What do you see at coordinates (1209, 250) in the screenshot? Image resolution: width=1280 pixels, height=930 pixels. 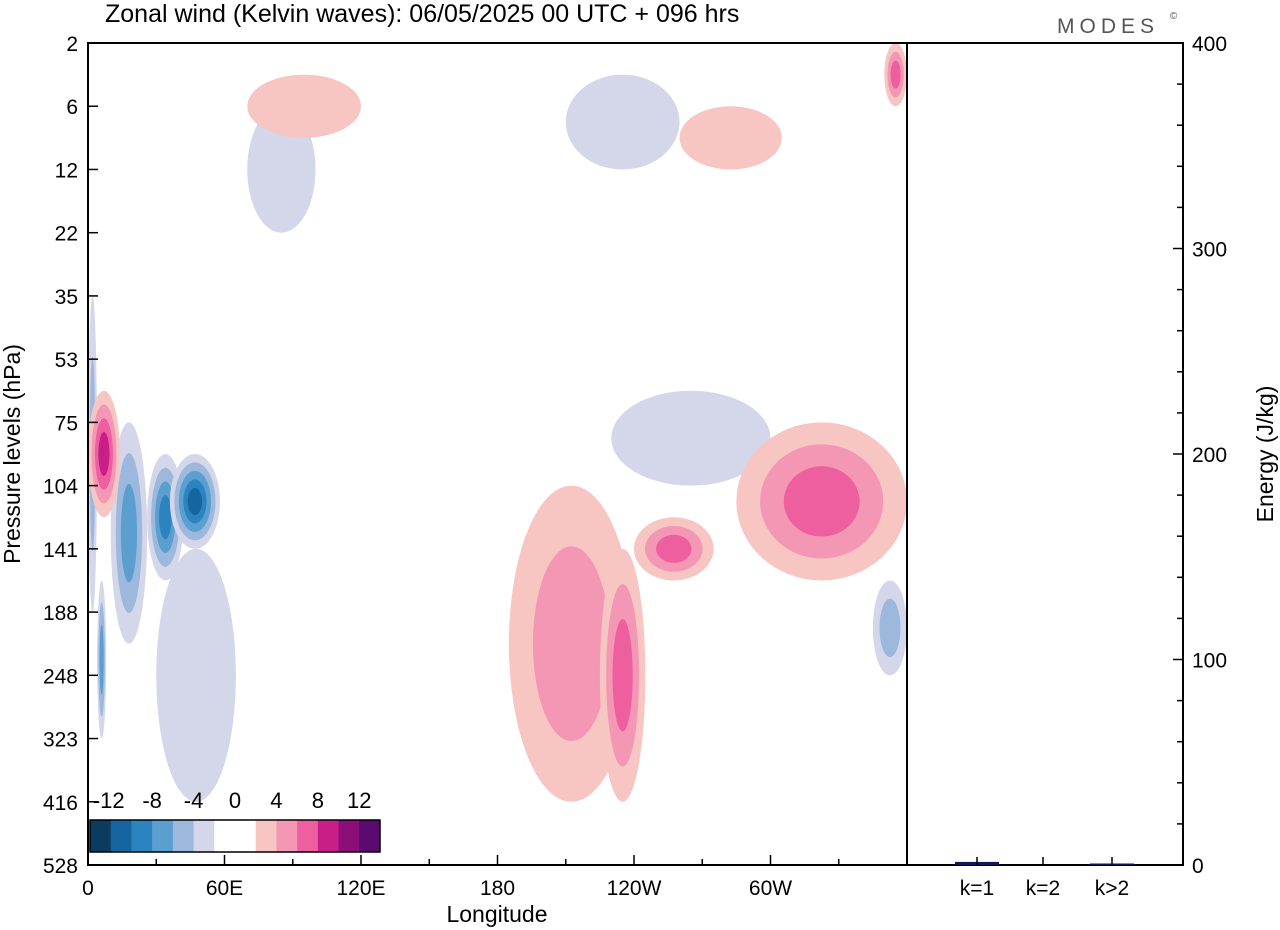 I see `energy-tick-label: 300` at bounding box center [1209, 250].